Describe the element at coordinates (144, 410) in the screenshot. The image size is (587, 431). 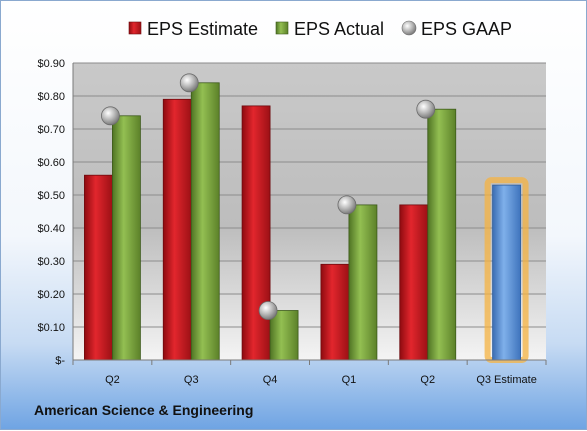
I see `company-name: American Science & Engineering` at that location.